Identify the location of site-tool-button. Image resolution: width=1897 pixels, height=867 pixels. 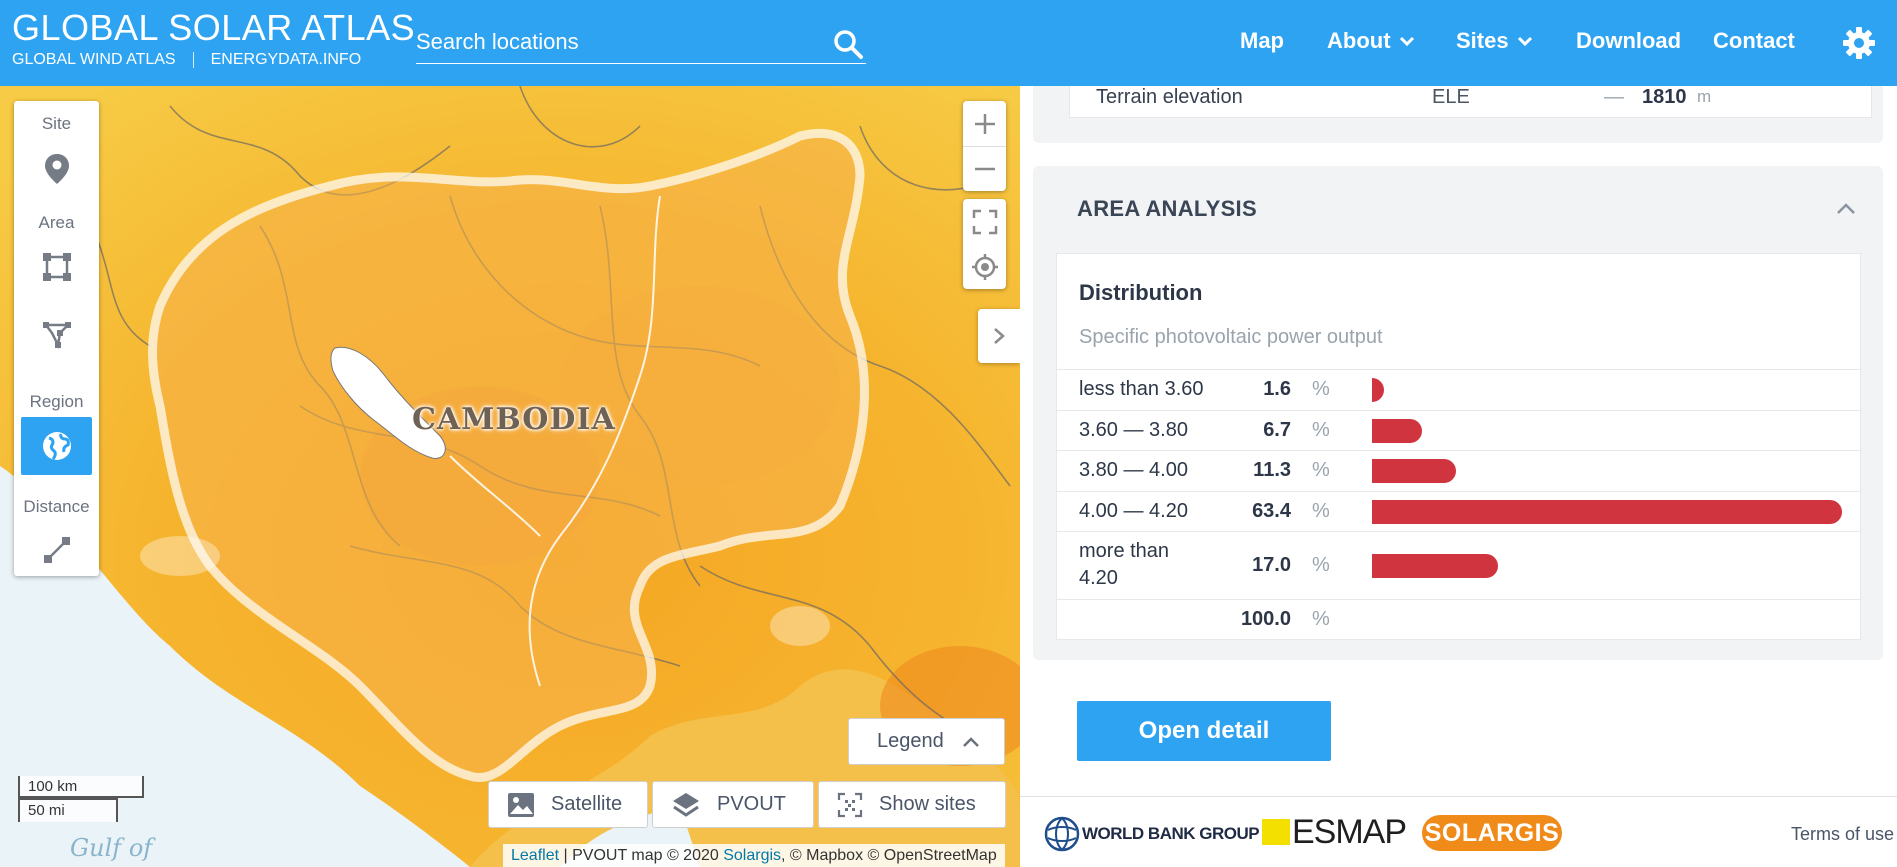
(56, 169).